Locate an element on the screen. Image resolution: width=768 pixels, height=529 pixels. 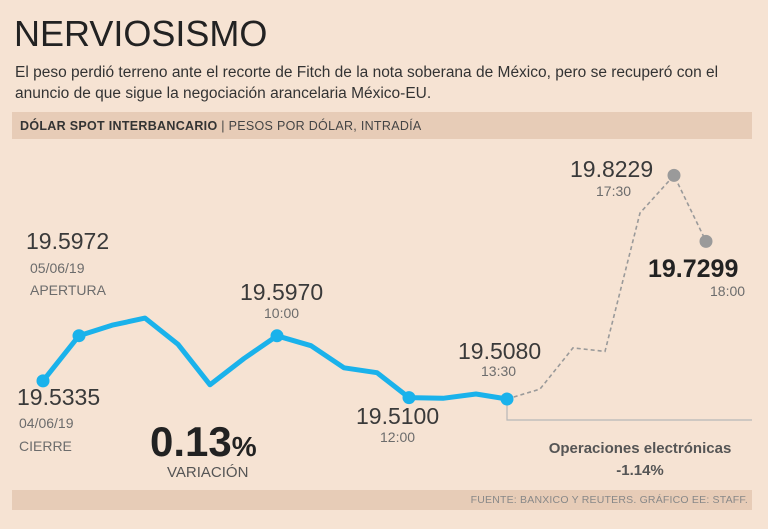
t1800-time: 18:00 is located at coordinates (728, 291).